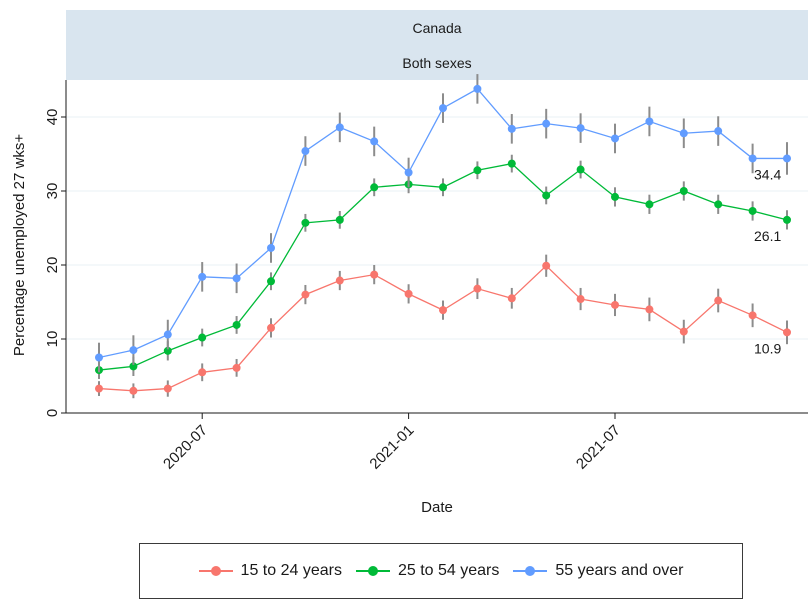 The height and width of the screenshot is (600, 809). Describe the element at coordinates (52, 413) in the screenshot. I see `y-tick-label: 0` at that location.